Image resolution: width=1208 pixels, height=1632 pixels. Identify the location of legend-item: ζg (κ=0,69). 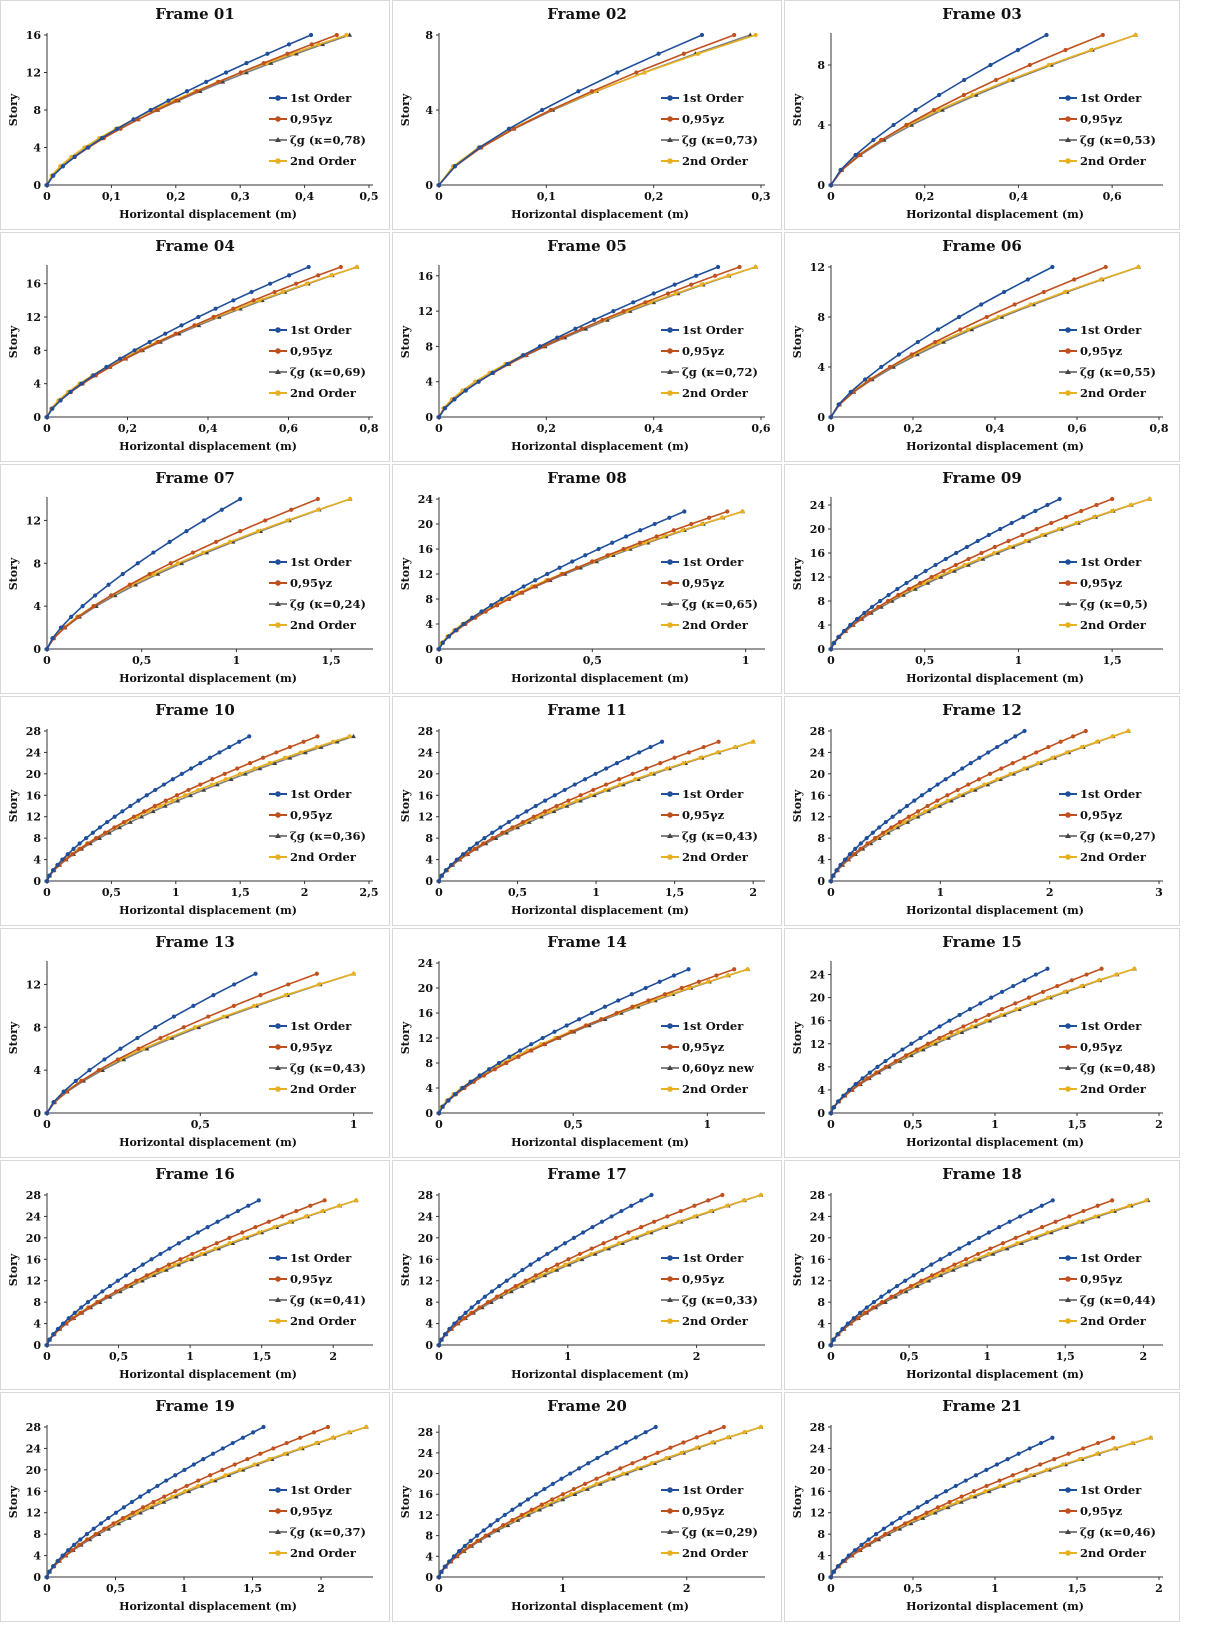
(317, 372).